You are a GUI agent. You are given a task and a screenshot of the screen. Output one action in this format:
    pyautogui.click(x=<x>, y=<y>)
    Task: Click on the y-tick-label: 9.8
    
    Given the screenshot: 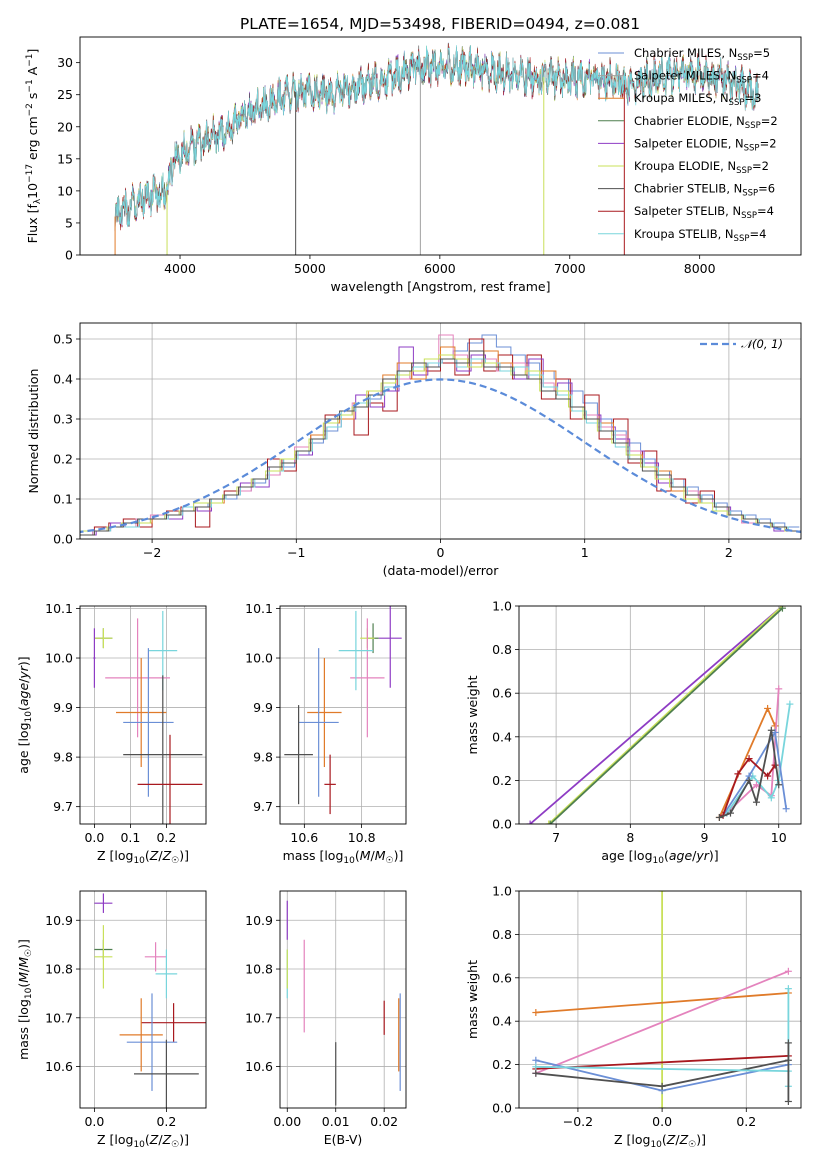 What is the action you would take?
    pyautogui.click(x=263, y=757)
    